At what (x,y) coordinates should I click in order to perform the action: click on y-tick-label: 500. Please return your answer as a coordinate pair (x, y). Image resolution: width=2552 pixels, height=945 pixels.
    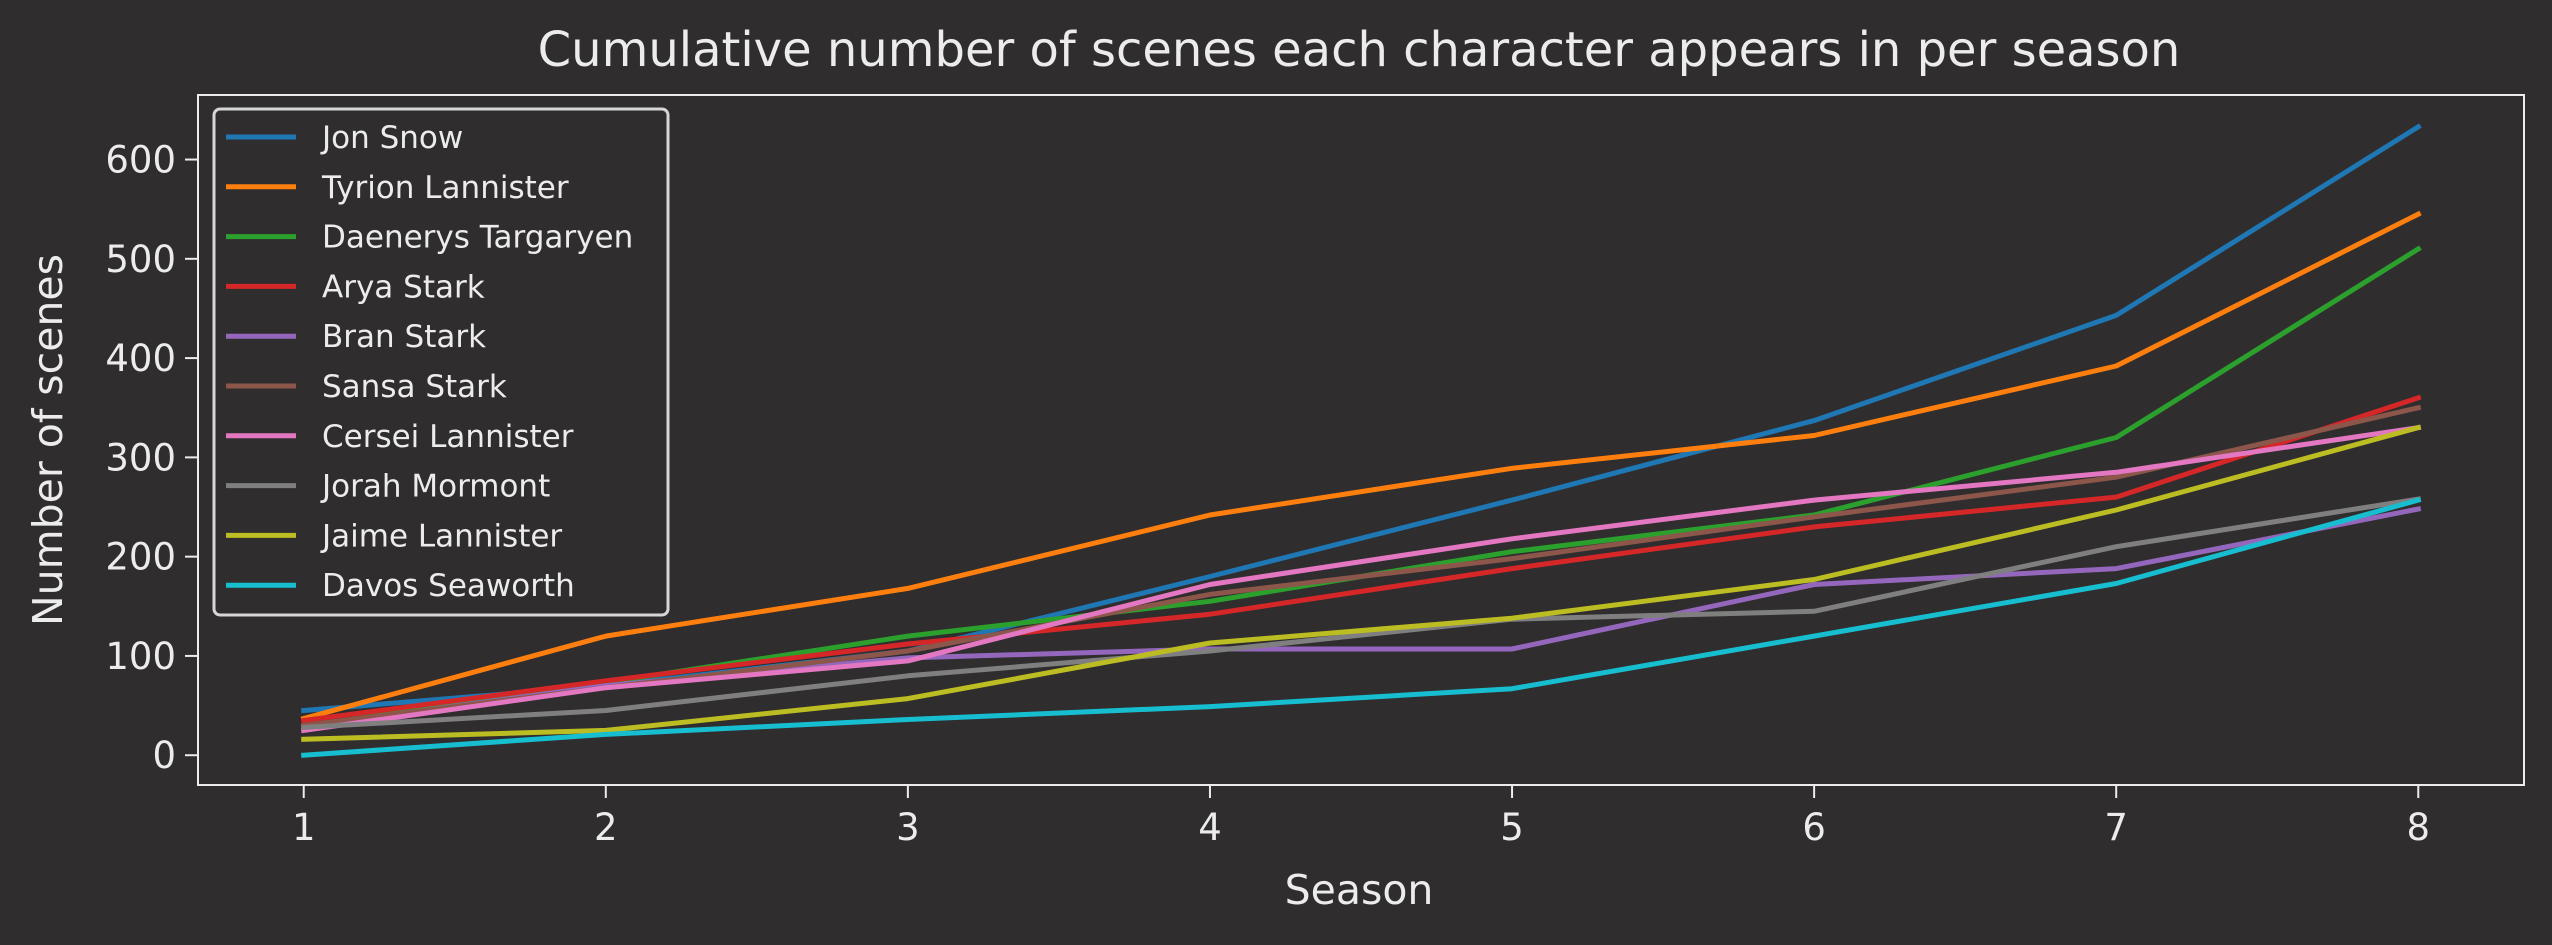
    Looking at the image, I should click on (140, 259).